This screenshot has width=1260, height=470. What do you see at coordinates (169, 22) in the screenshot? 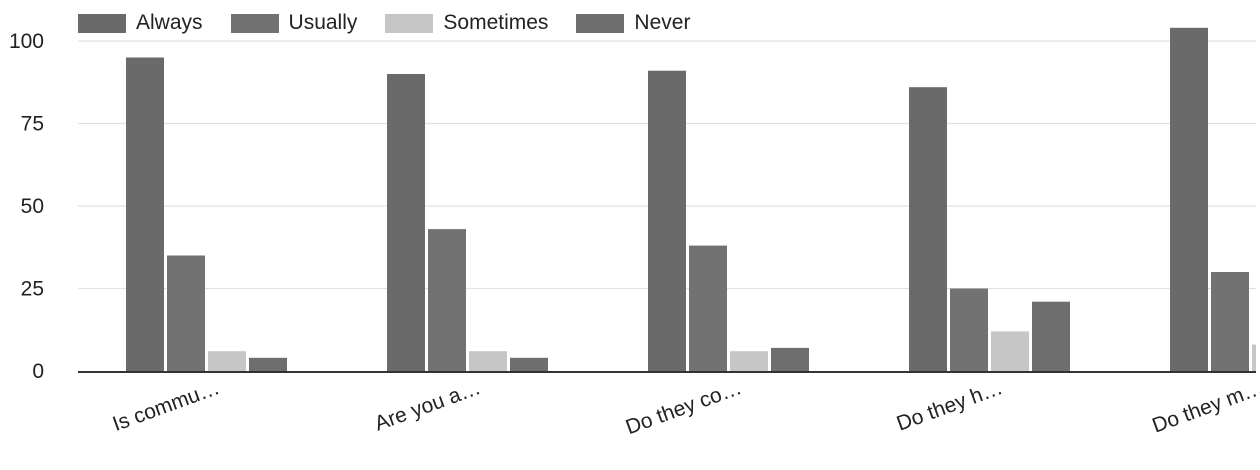
I see `legend-label-always: Always` at bounding box center [169, 22].